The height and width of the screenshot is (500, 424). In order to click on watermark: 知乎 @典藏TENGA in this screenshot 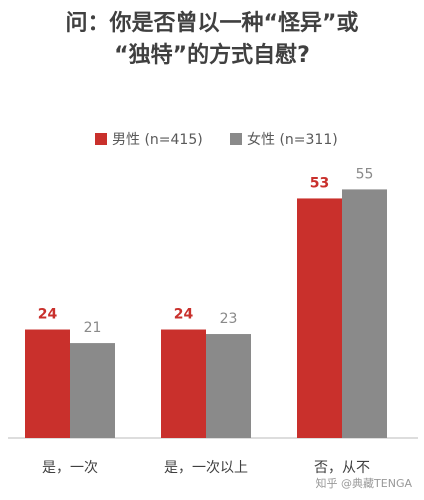, I will do `click(364, 483)`.